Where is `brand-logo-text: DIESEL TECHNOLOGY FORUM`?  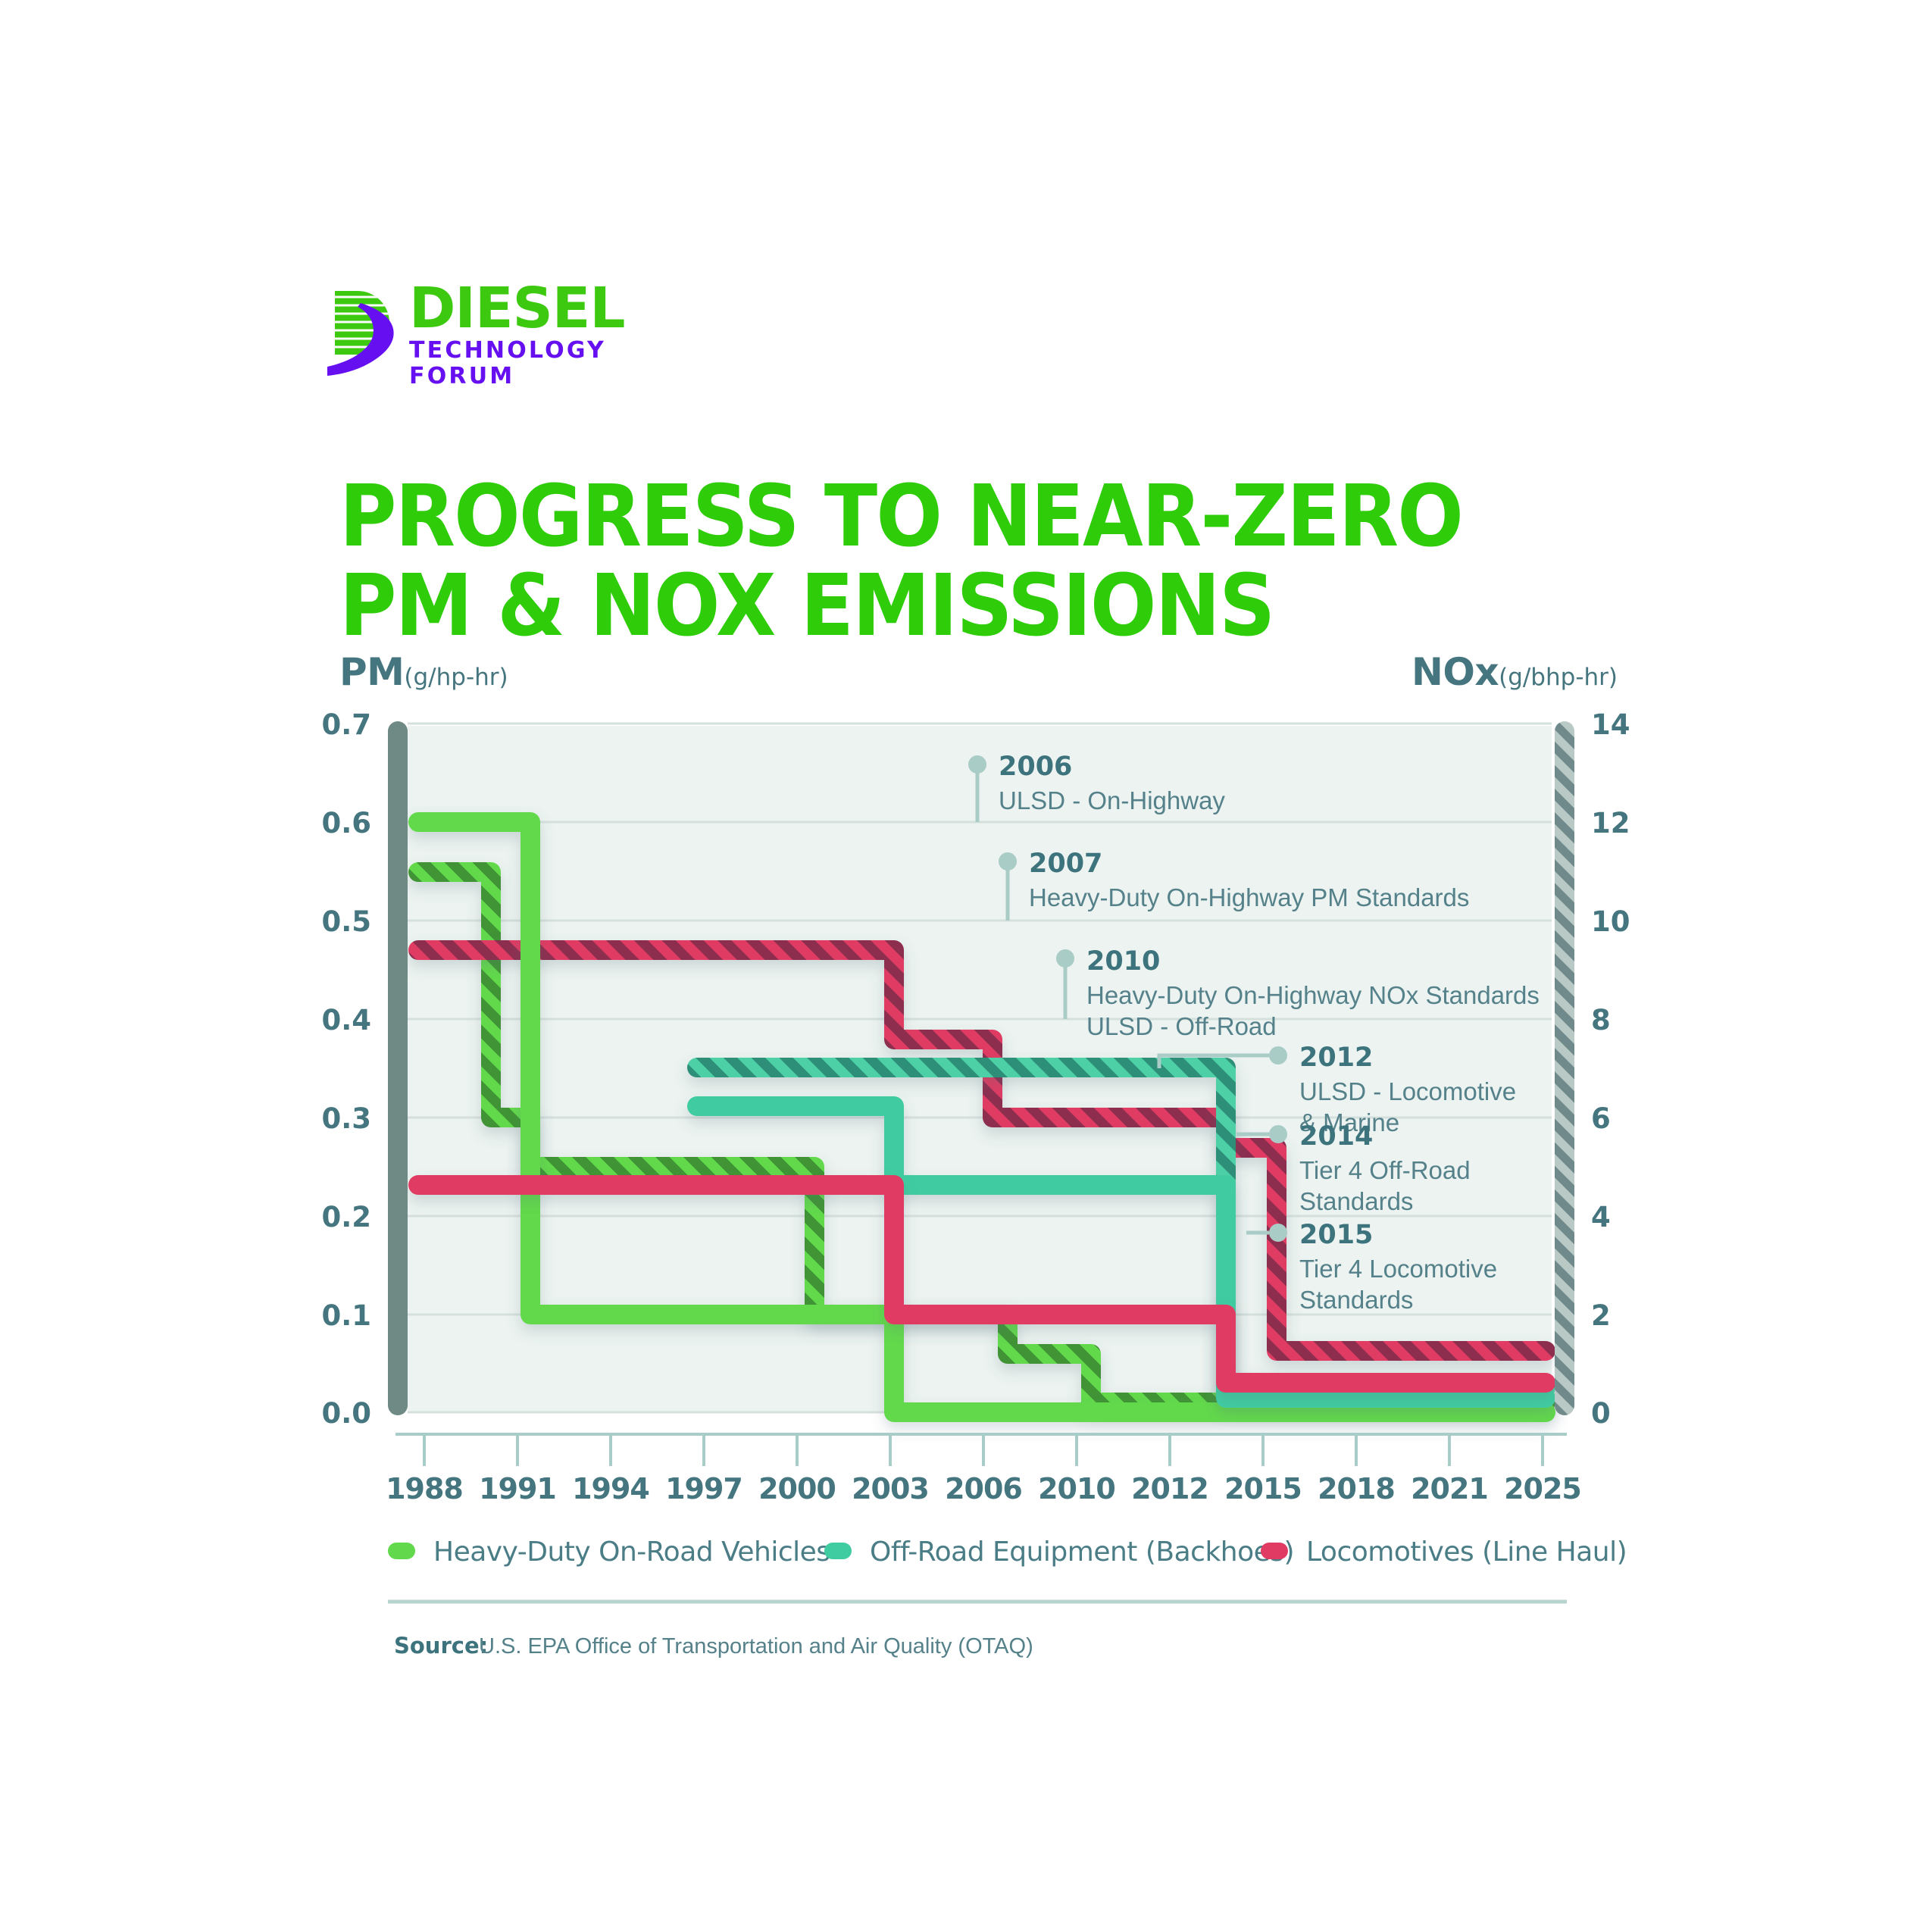 brand-logo-text: DIESEL TECHNOLOGY FORUM is located at coordinates (565, 334).